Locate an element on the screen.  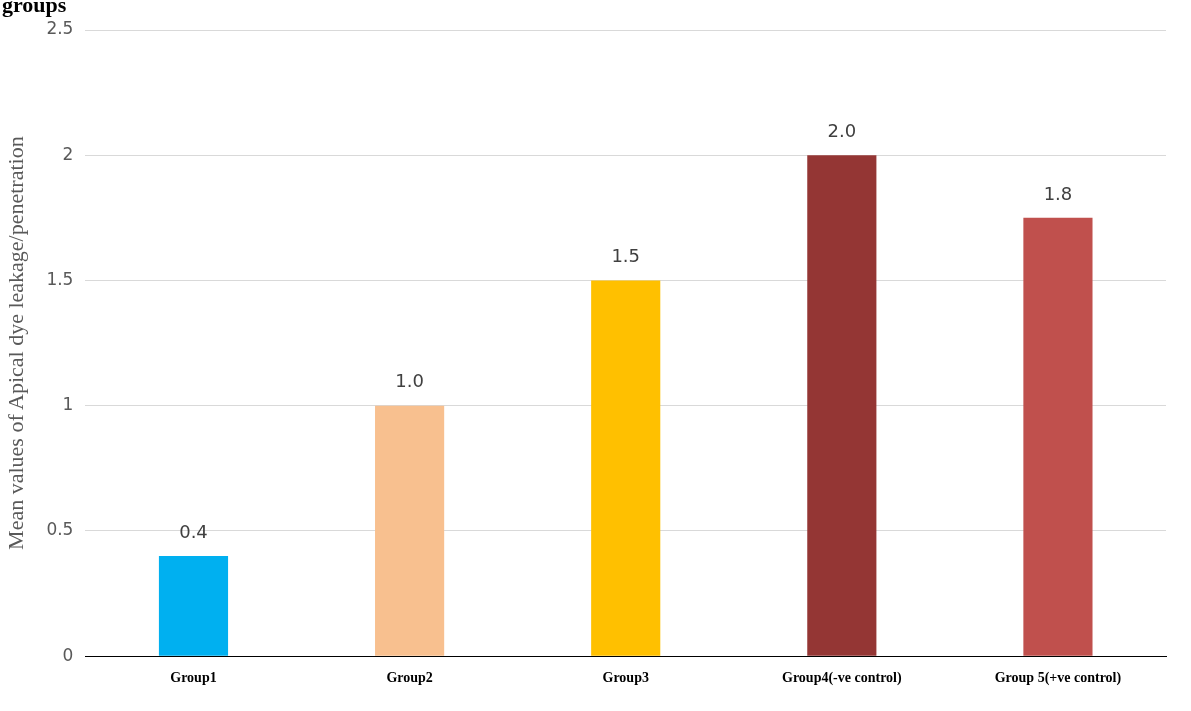
x-tick-label: Group4(-ve control) is located at coordinates (842, 678).